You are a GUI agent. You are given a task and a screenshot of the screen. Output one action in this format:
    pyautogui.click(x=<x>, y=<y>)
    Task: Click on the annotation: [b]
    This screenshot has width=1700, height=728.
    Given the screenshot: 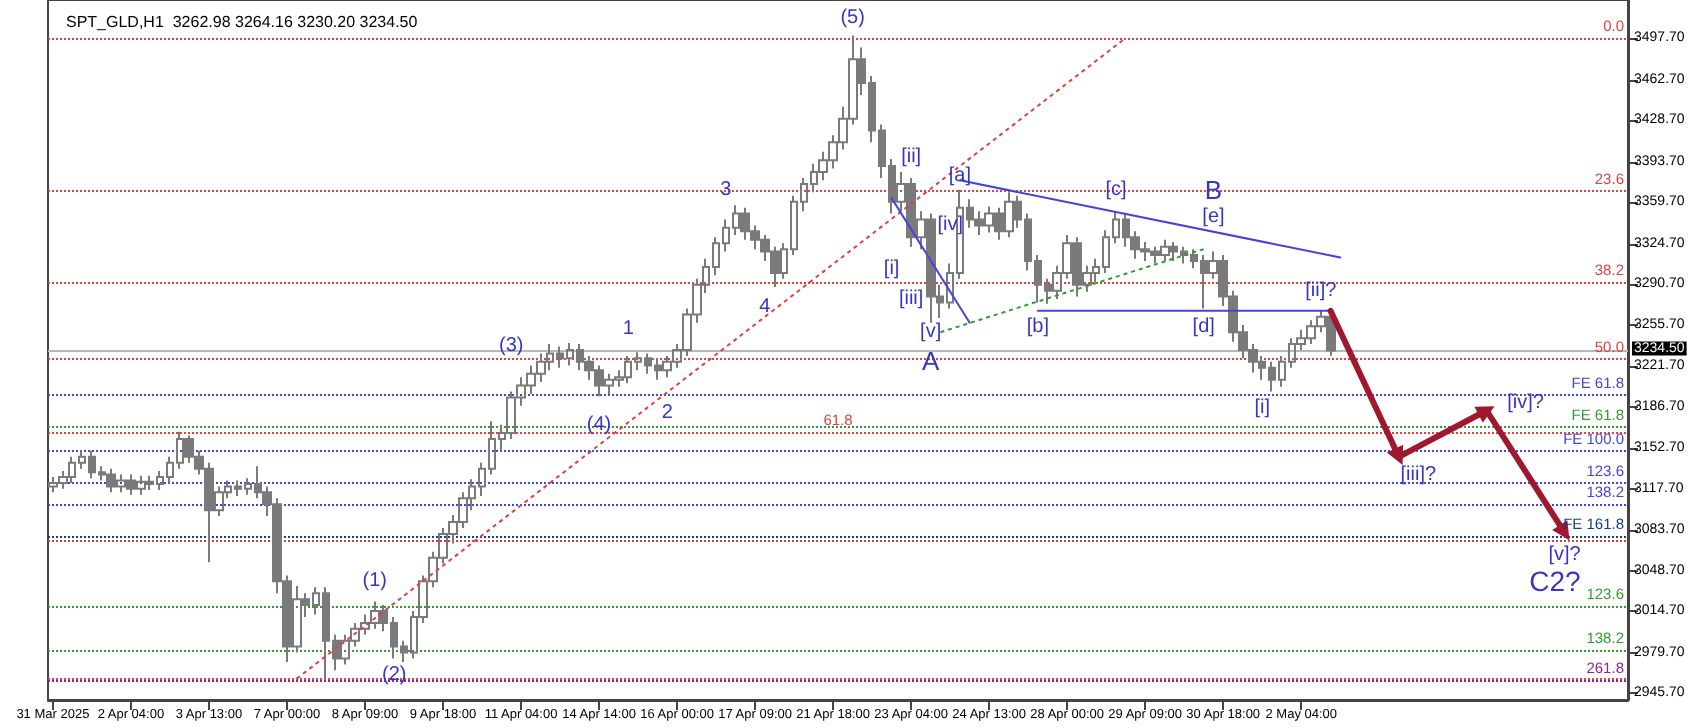 What is the action you would take?
    pyautogui.click(x=1038, y=327)
    